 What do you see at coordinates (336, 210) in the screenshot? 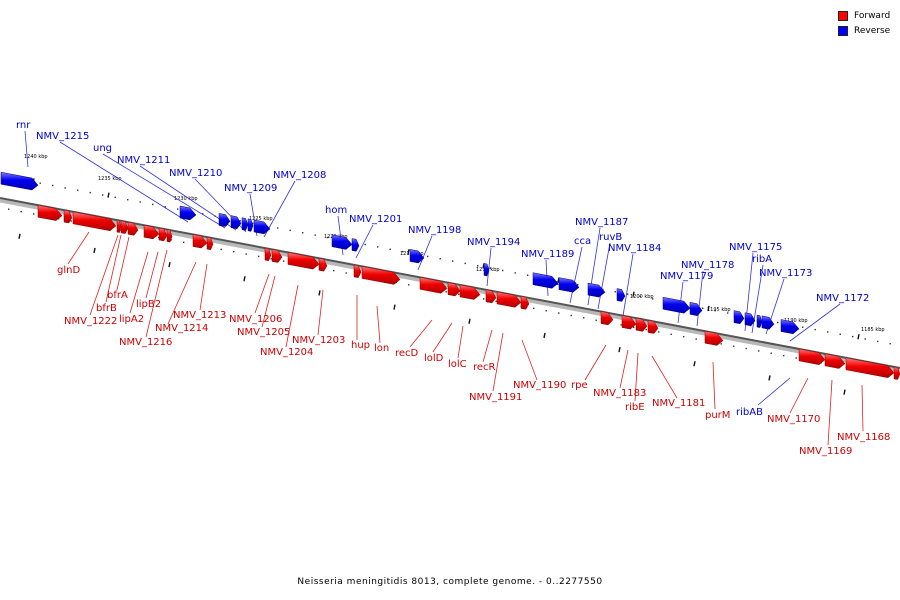
I see `gene-label: hom` at bounding box center [336, 210].